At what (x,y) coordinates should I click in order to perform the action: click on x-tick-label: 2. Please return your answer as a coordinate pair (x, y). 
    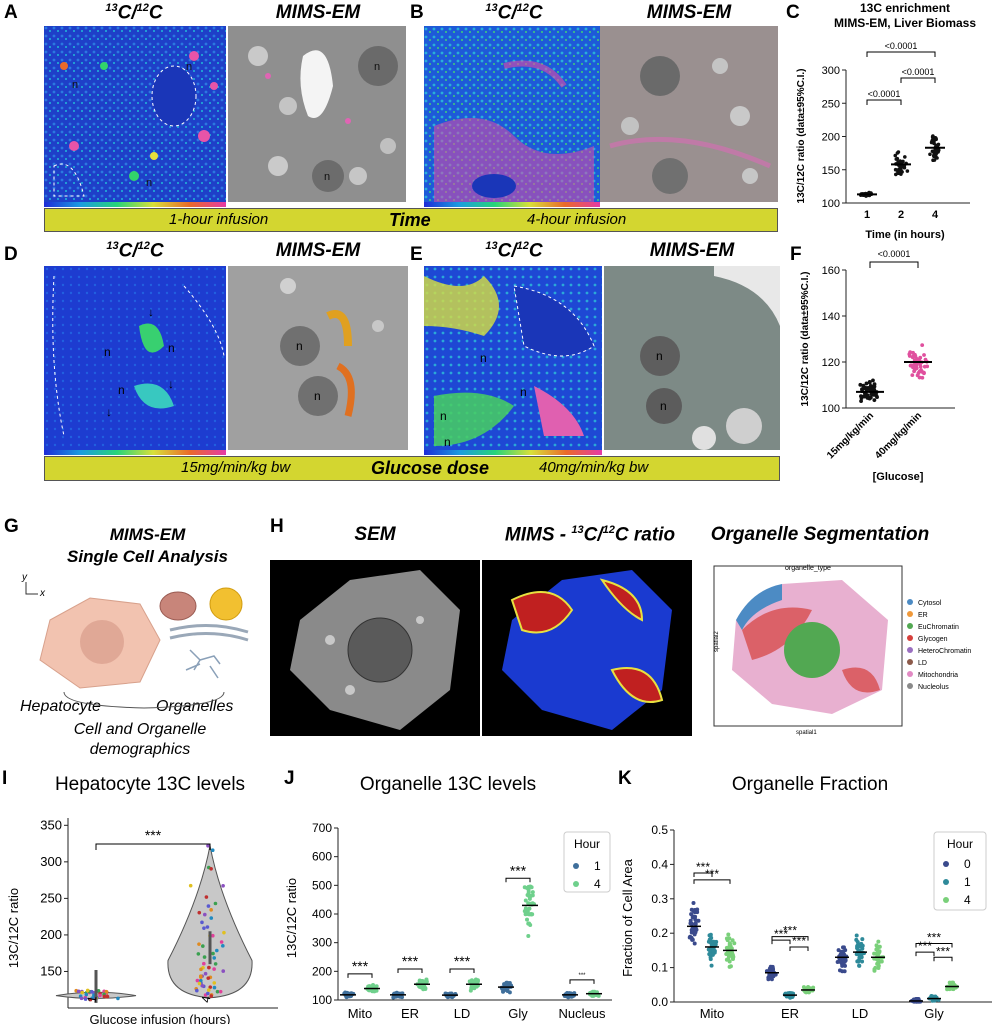
    Looking at the image, I should click on (901, 215).